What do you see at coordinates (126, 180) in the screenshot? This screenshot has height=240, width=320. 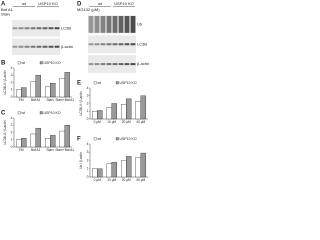 I see `x-tick-label: 20 μM` at bounding box center [126, 180].